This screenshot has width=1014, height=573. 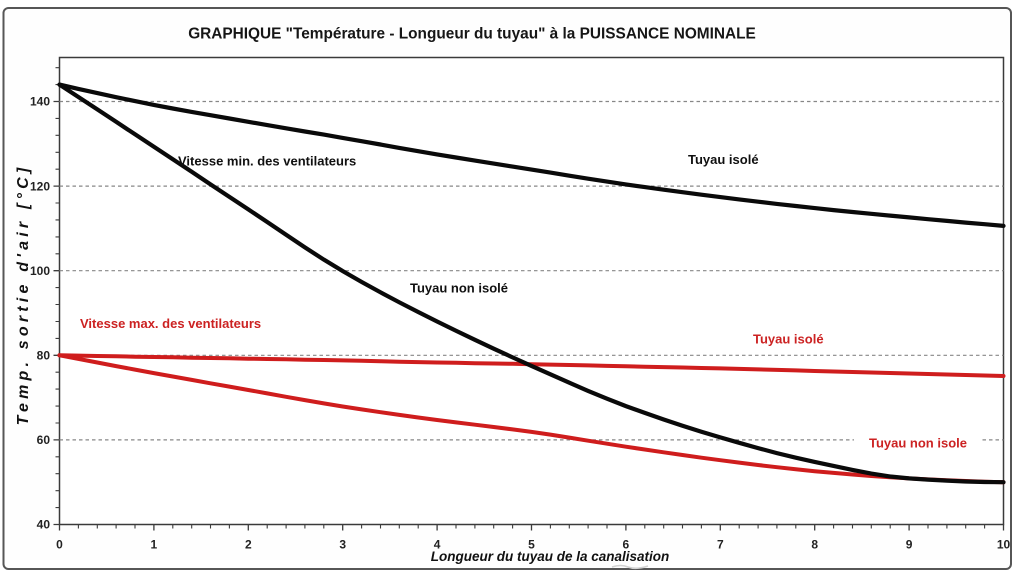 I want to click on svg-text: 80, so click(x=44, y=356).